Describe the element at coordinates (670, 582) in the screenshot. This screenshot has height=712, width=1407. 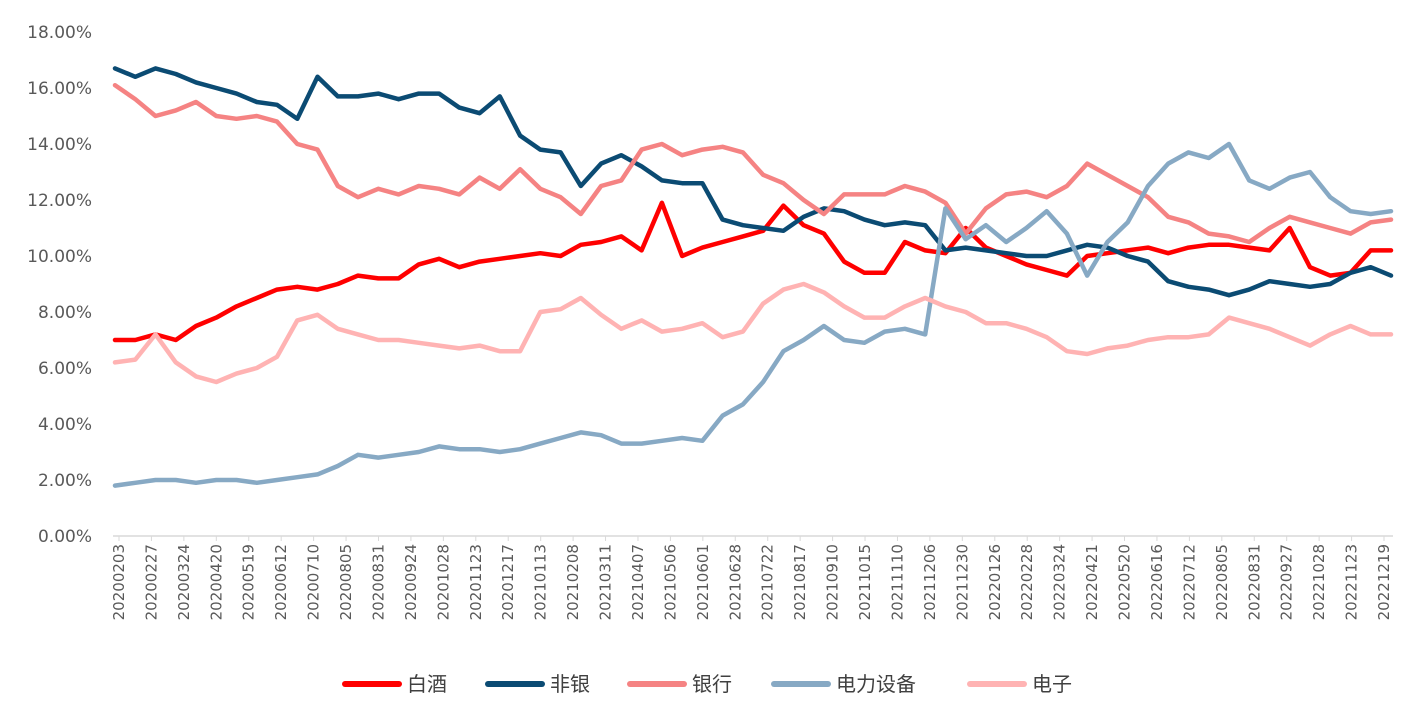
I see `x-tick-label: 20210506` at that location.